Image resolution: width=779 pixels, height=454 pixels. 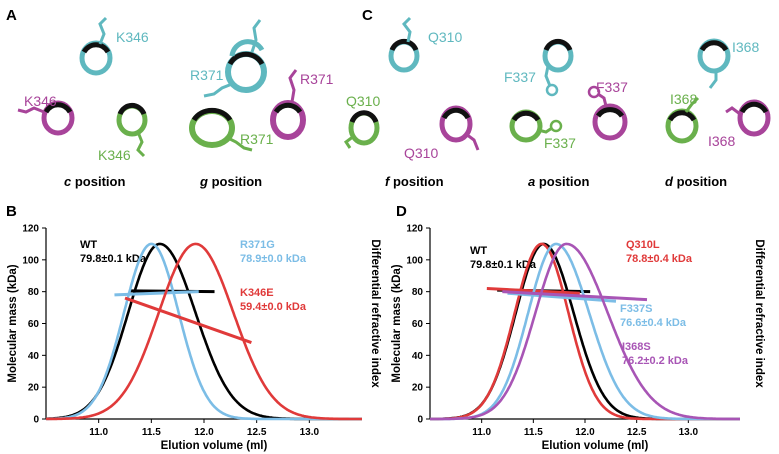 What do you see at coordinates (414, 181) in the screenshot?
I see `position-label-f: f position` at bounding box center [414, 181].